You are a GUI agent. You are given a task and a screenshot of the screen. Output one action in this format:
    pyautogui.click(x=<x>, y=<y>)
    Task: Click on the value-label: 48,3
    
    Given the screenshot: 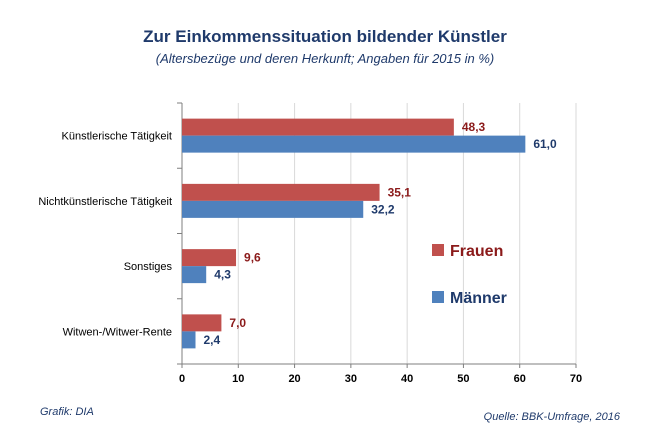 What is the action you would take?
    pyautogui.click(x=474, y=127)
    